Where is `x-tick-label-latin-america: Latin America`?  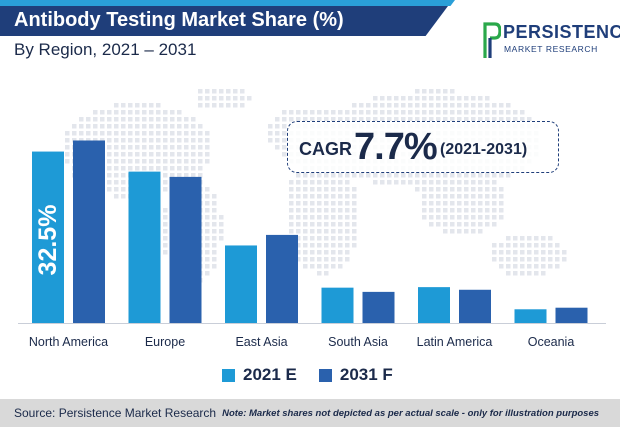
x-tick-label-latin-america: Latin America is located at coordinates (455, 342).